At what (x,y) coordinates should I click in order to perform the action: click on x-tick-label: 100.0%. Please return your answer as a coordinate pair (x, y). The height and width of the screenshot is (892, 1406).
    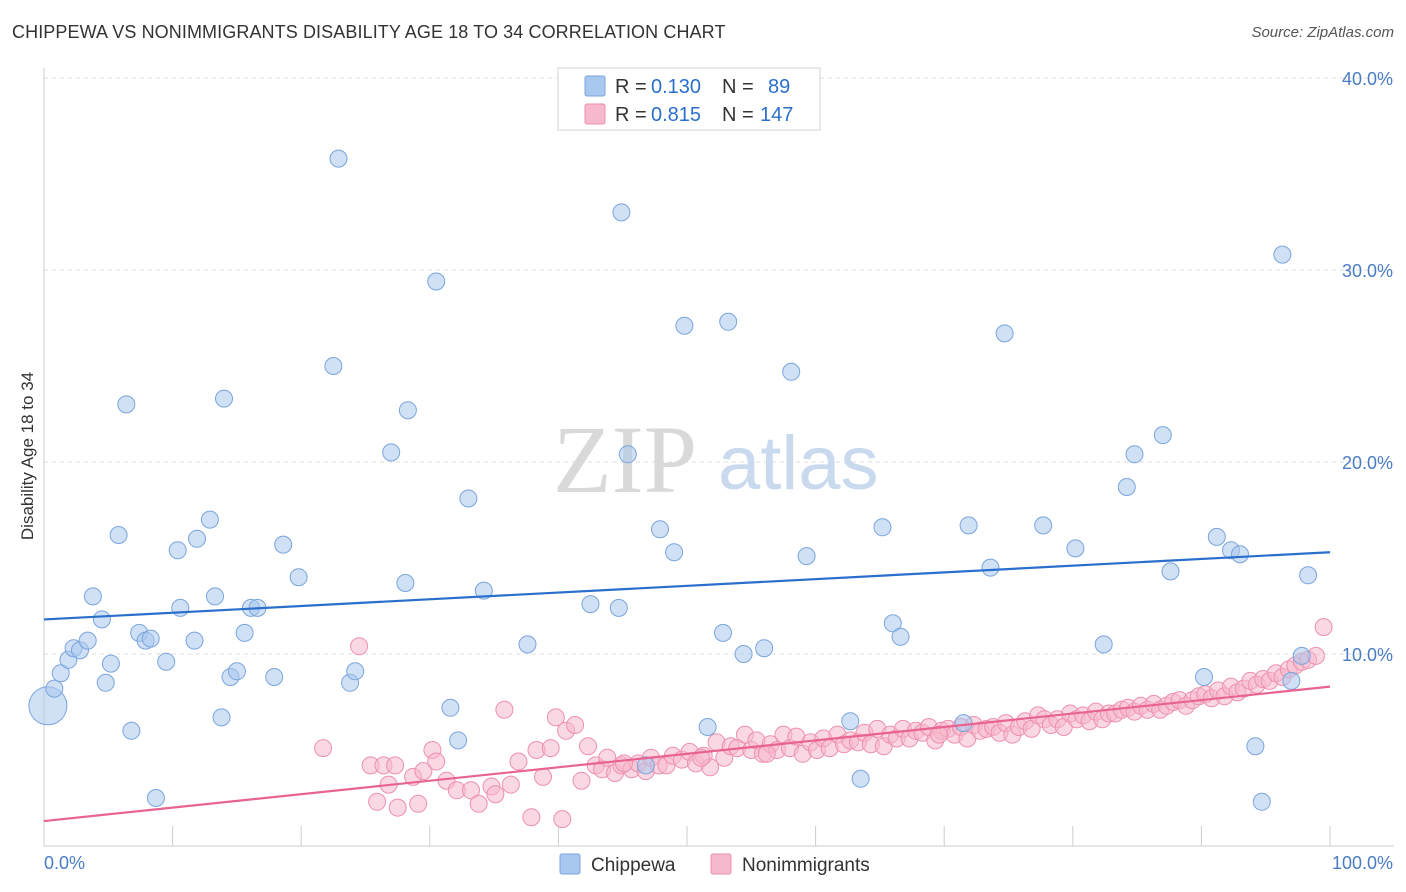
    Looking at the image, I should click on (1362, 863).